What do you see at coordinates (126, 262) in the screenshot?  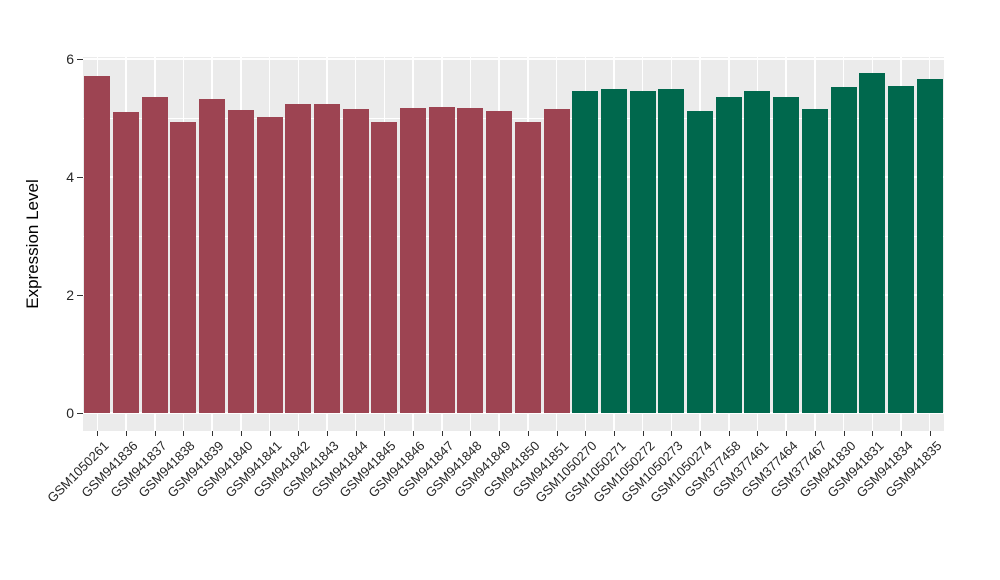 I see `bar-GSM941836` at bounding box center [126, 262].